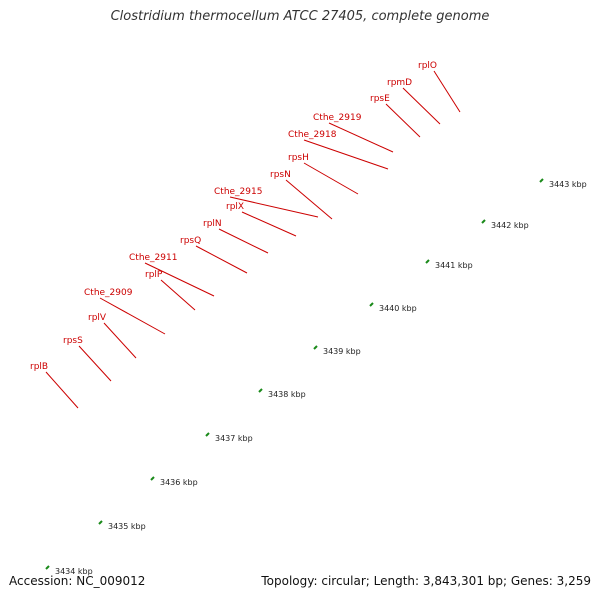 The width and height of the screenshot is (600, 600). I want to click on kbp-label: 3438 kbp, so click(287, 394).